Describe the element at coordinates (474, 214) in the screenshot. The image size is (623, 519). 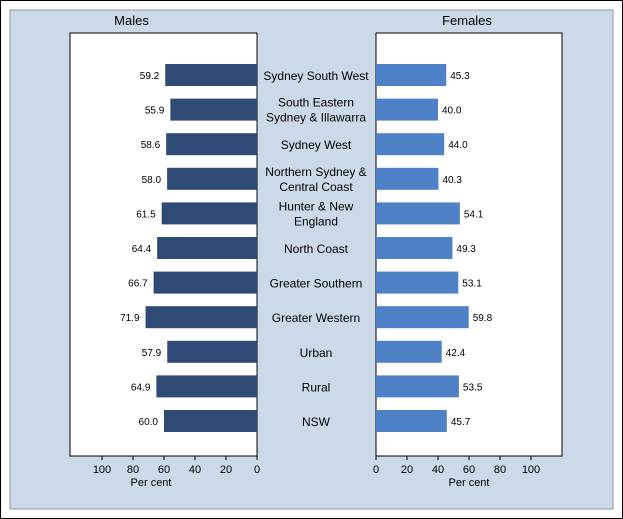
I see `female-value-label: 54.1` at that location.